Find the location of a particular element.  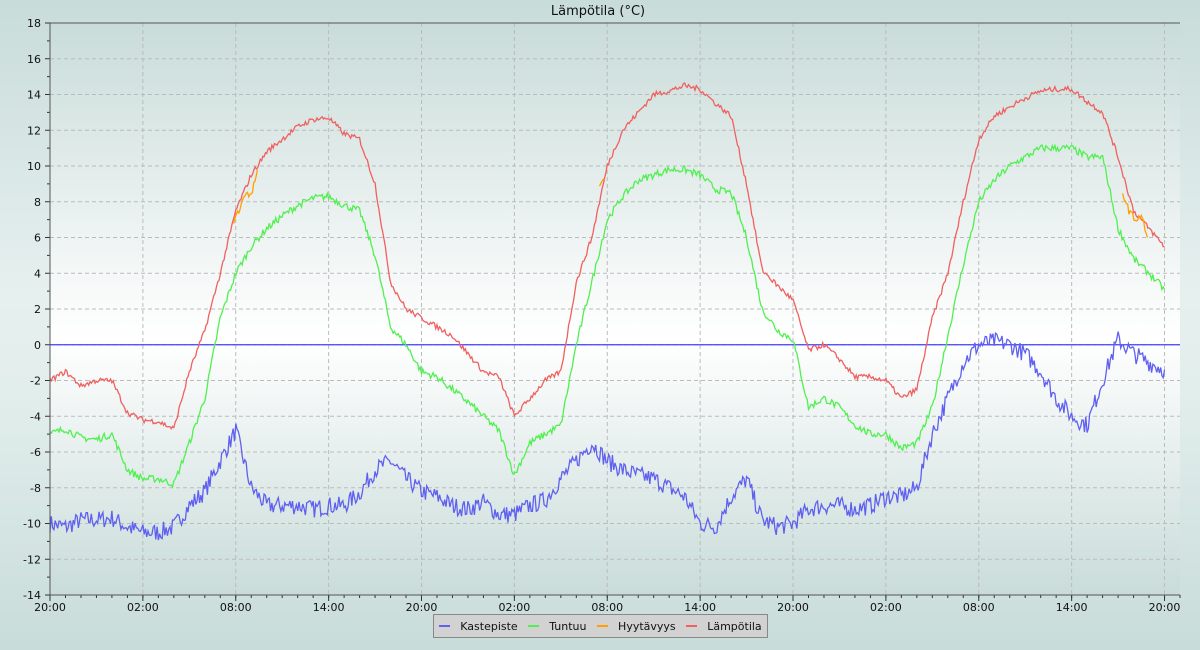

legend-label: Hyytävyys is located at coordinates (647, 626).